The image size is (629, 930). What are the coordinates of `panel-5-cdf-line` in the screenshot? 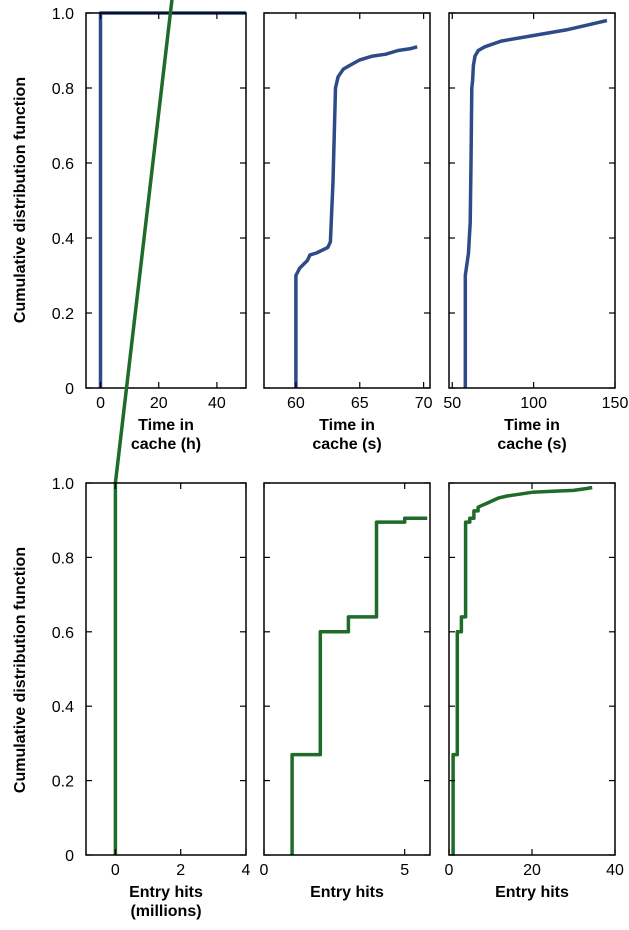 It's located at (359, 685).